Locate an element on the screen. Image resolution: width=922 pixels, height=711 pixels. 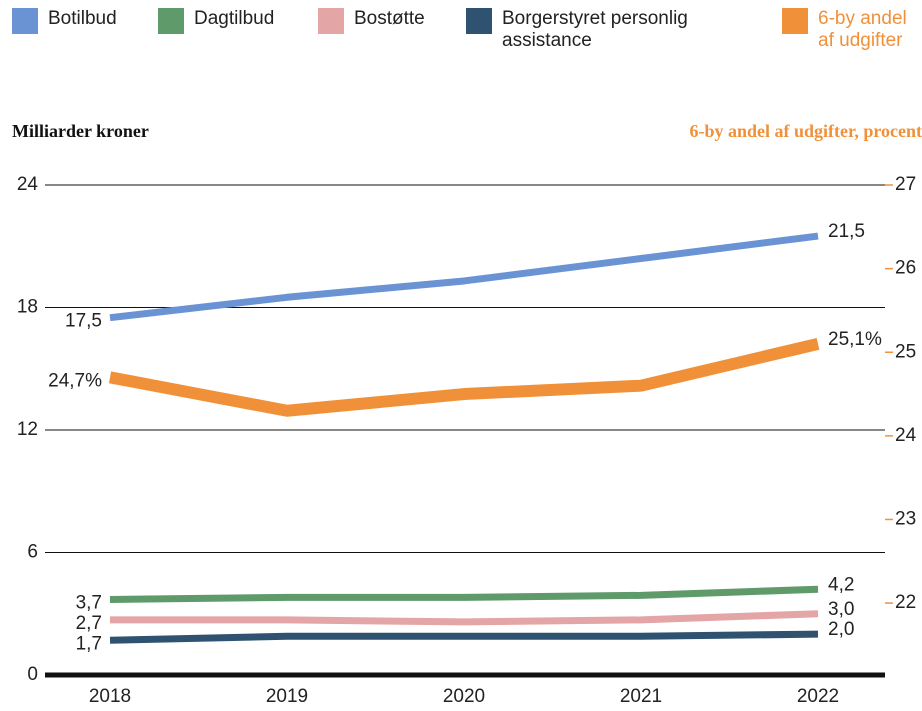
y2-tick-label: 23 is located at coordinates (905, 518).